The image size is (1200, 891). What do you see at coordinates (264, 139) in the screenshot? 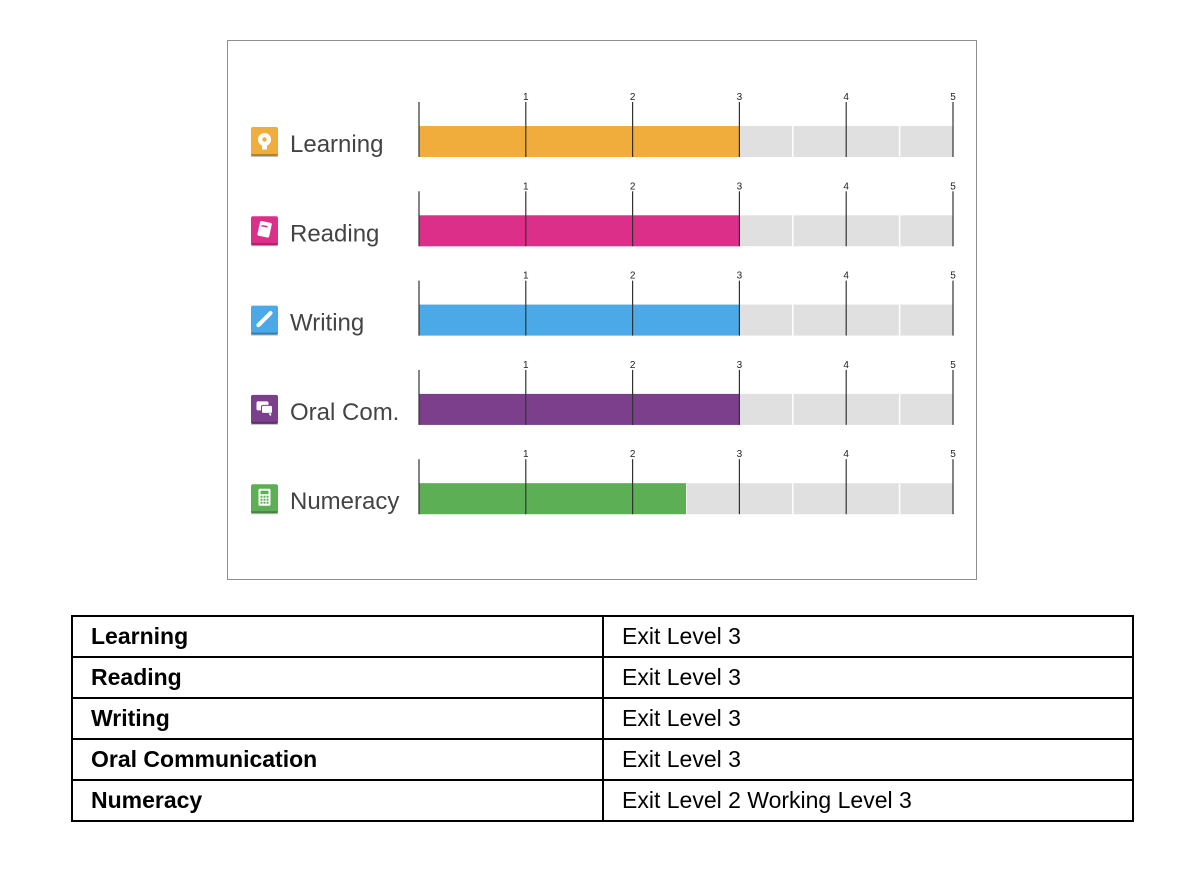
I see `lightbulb-head-dot` at bounding box center [264, 139].